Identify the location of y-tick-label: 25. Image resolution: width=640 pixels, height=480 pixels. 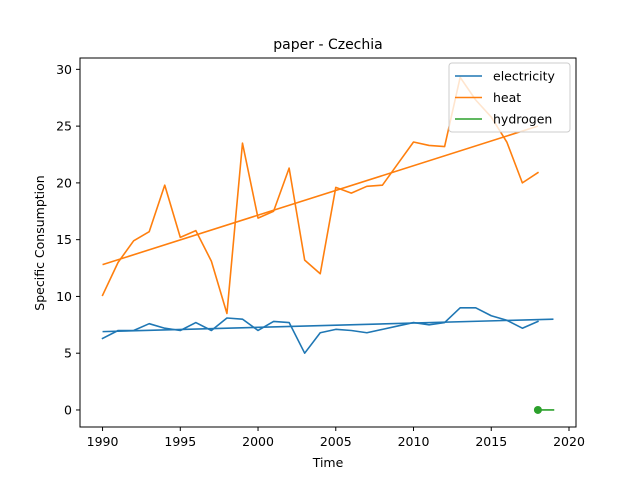
(64, 126).